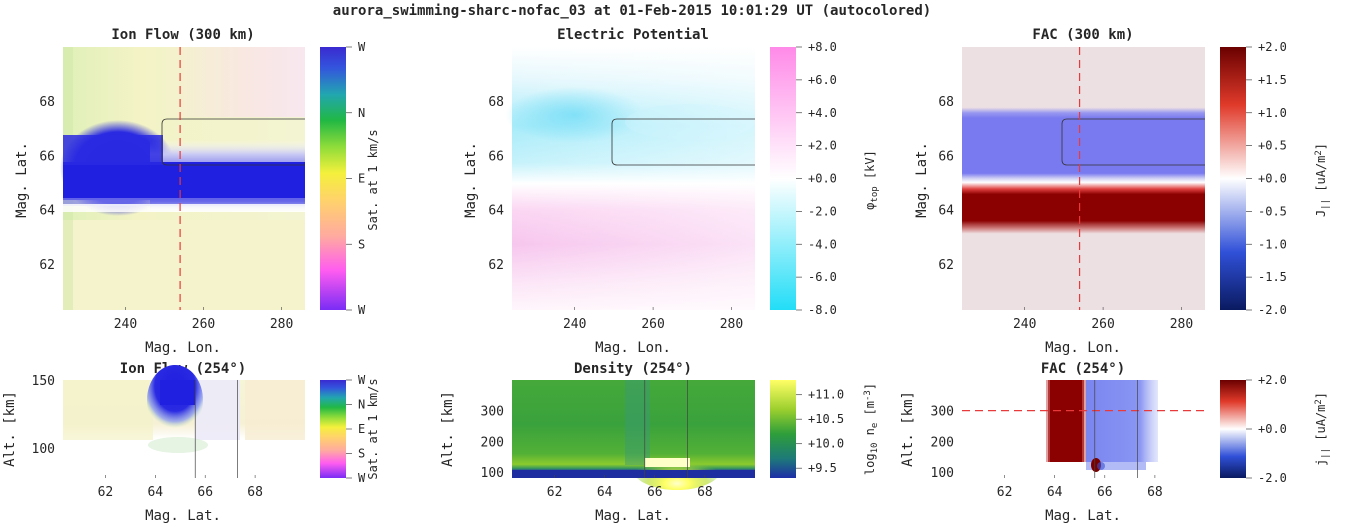 The height and width of the screenshot is (525, 1350). What do you see at coordinates (597, 452) in the screenshot?
I see `axes: 62 64 66 68 100 200 300` at bounding box center [597, 452].